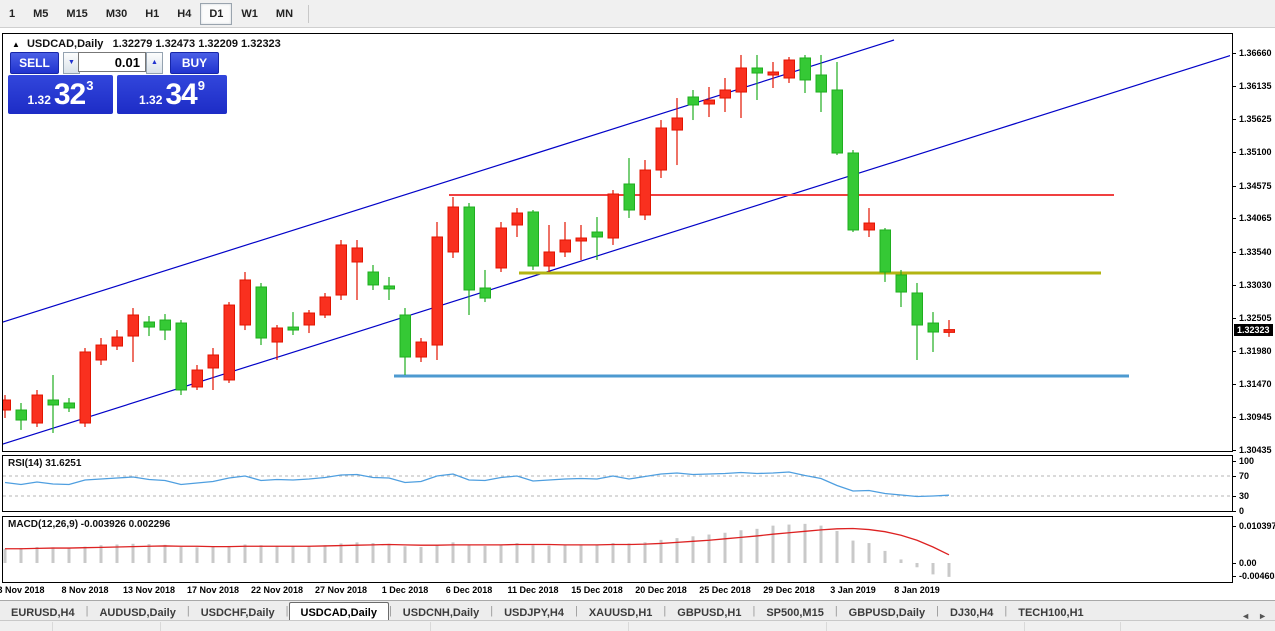 The width and height of the screenshot is (1275, 631). Describe the element at coordinates (853, 590) in the screenshot. I see `date-tick-label: 3 Jan 2019` at that location.